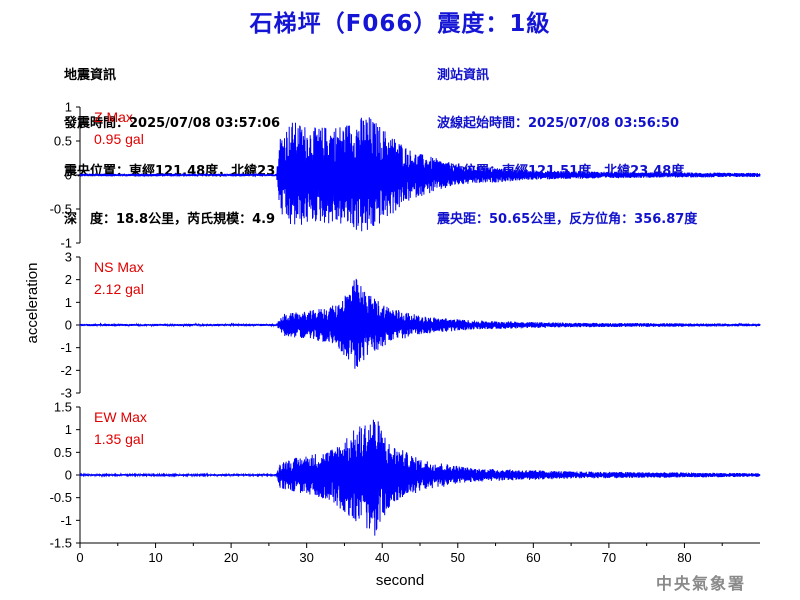 The image size is (800, 600). Describe the element at coordinates (119, 289) in the screenshot. I see `max-value-ns: 2.12 gal` at that location.